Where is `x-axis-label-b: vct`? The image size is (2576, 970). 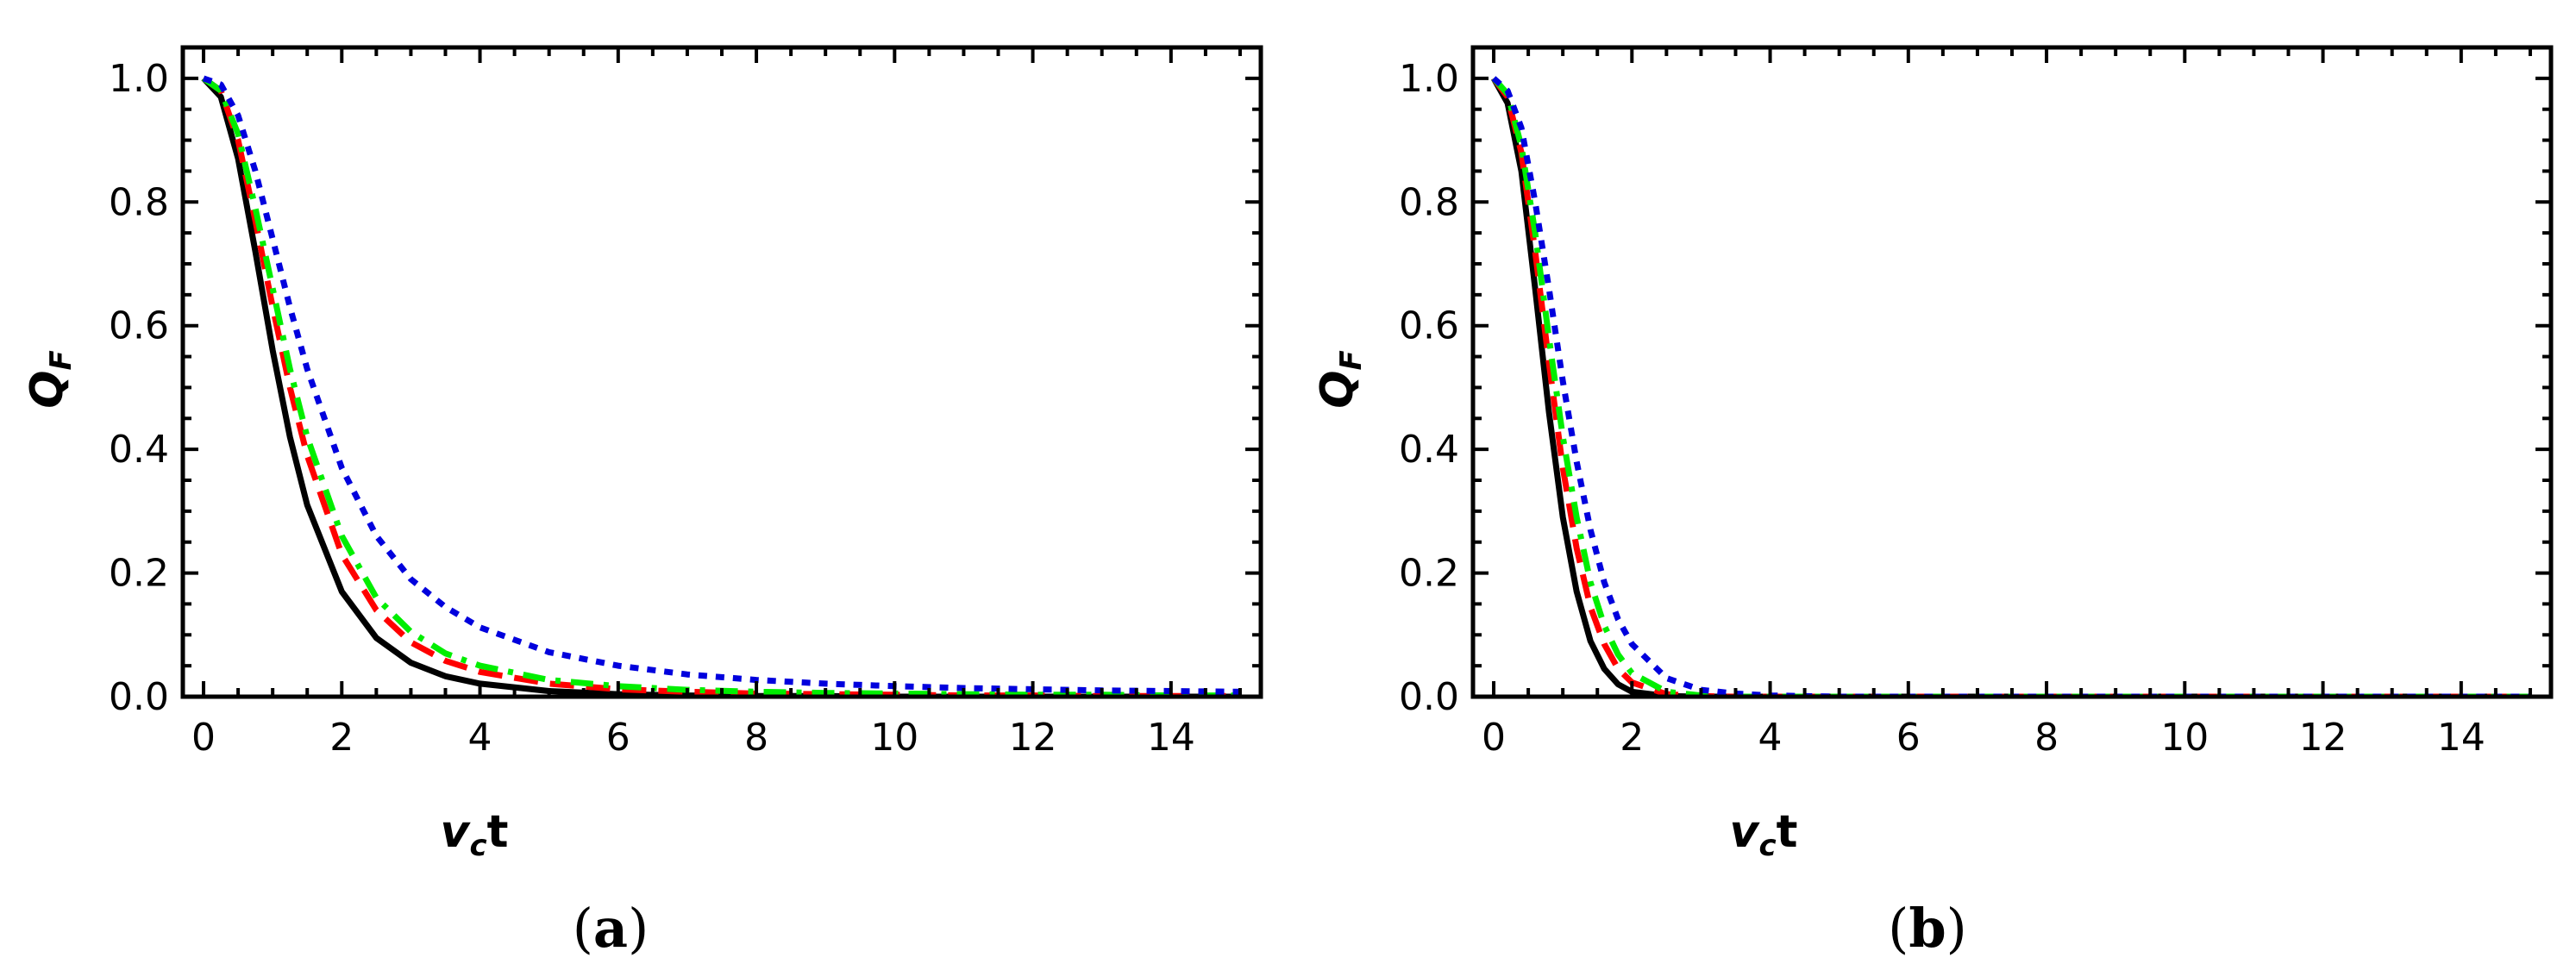 x-axis-label-b: vct is located at coordinates (1764, 835).